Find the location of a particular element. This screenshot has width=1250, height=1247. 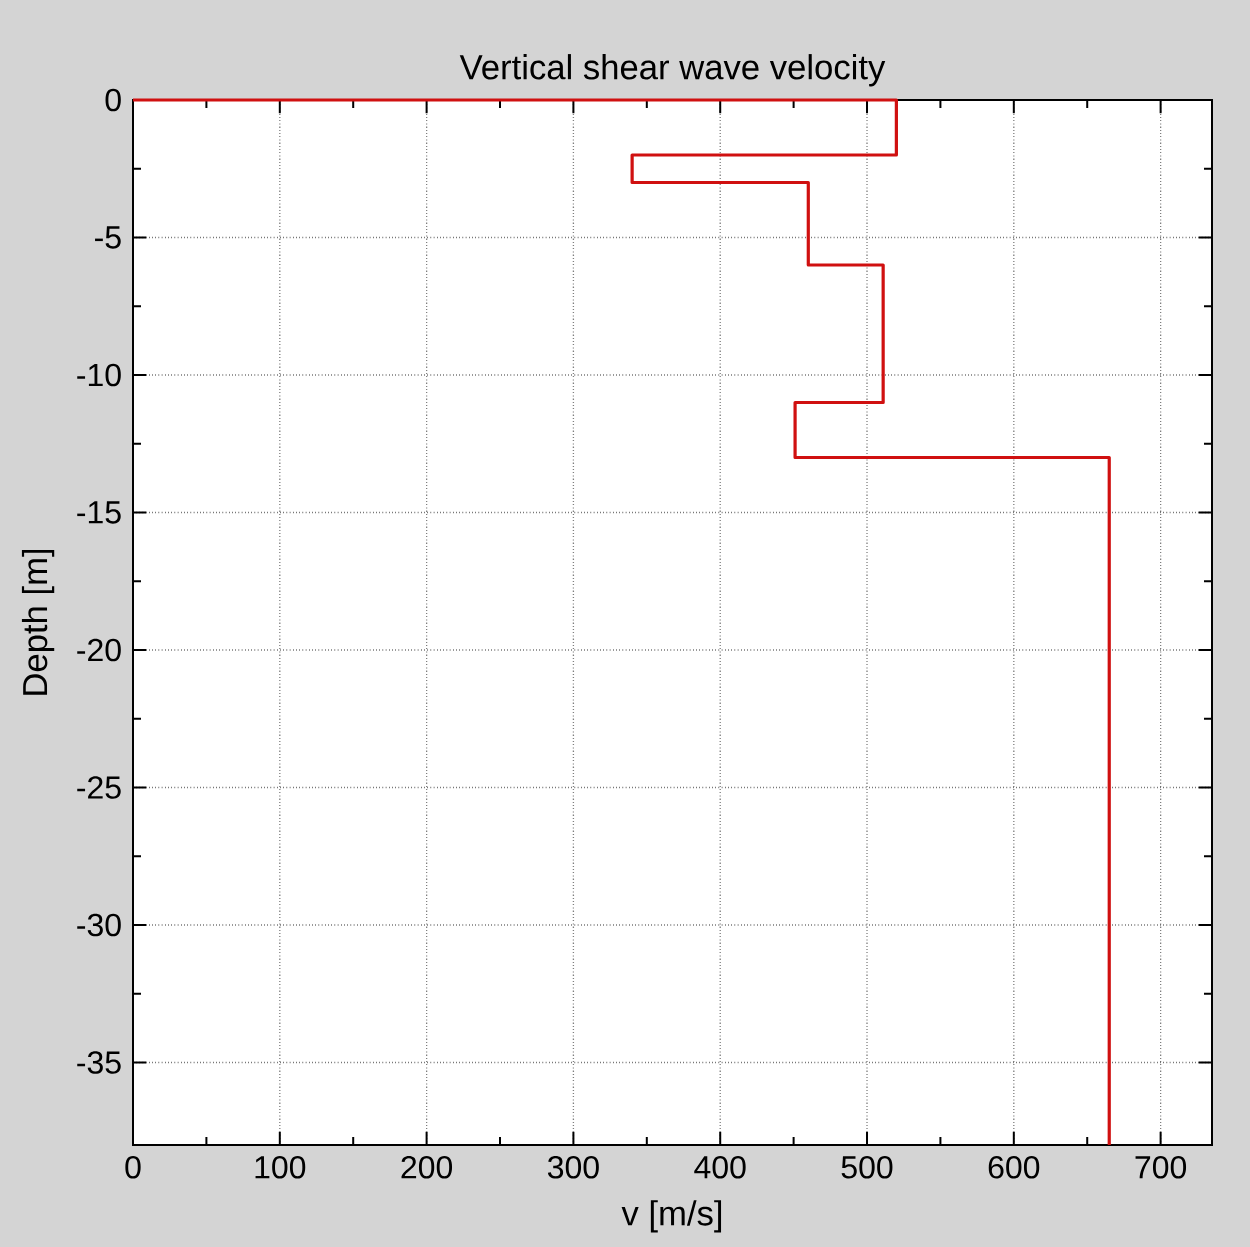

x-tick-label: 400 is located at coordinates (720, 1167).